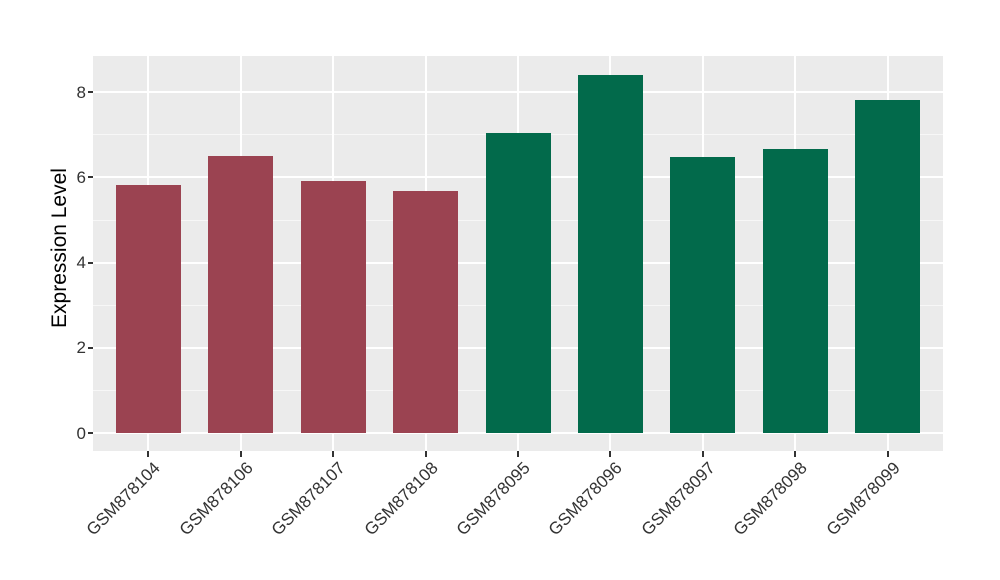 The height and width of the screenshot is (580, 1000). What do you see at coordinates (59, 248) in the screenshot?
I see `y-axis-title: Expression Level` at bounding box center [59, 248].